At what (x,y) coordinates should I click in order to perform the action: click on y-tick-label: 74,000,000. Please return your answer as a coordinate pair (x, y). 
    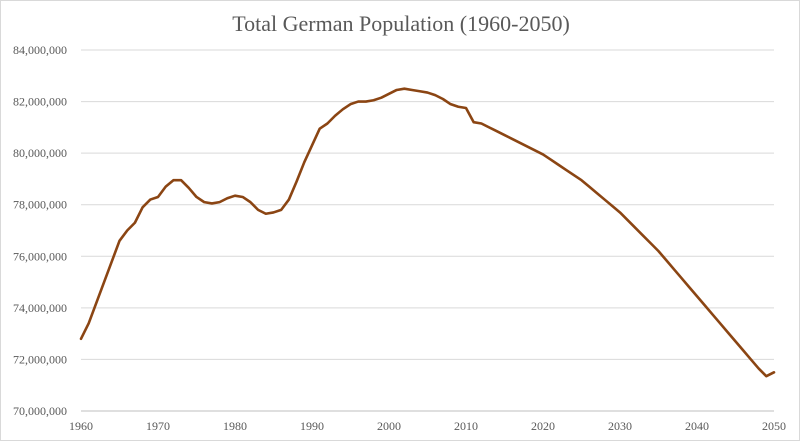
    Looking at the image, I should click on (40, 308).